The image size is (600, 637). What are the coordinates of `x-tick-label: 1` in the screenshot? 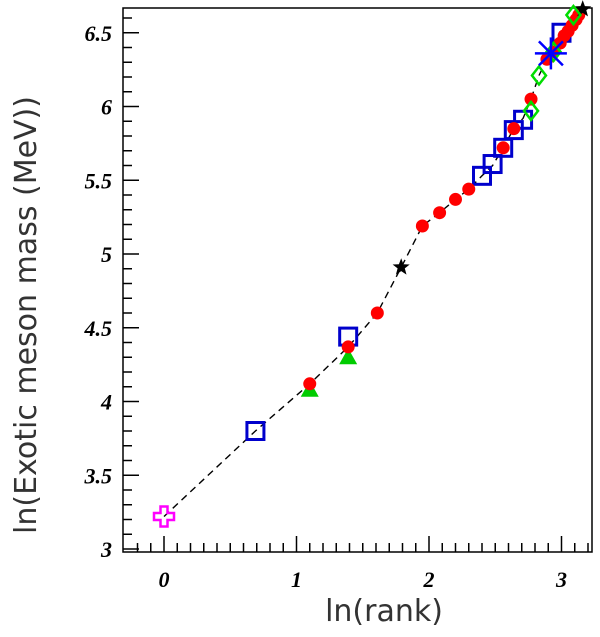 It's located at (296, 579).